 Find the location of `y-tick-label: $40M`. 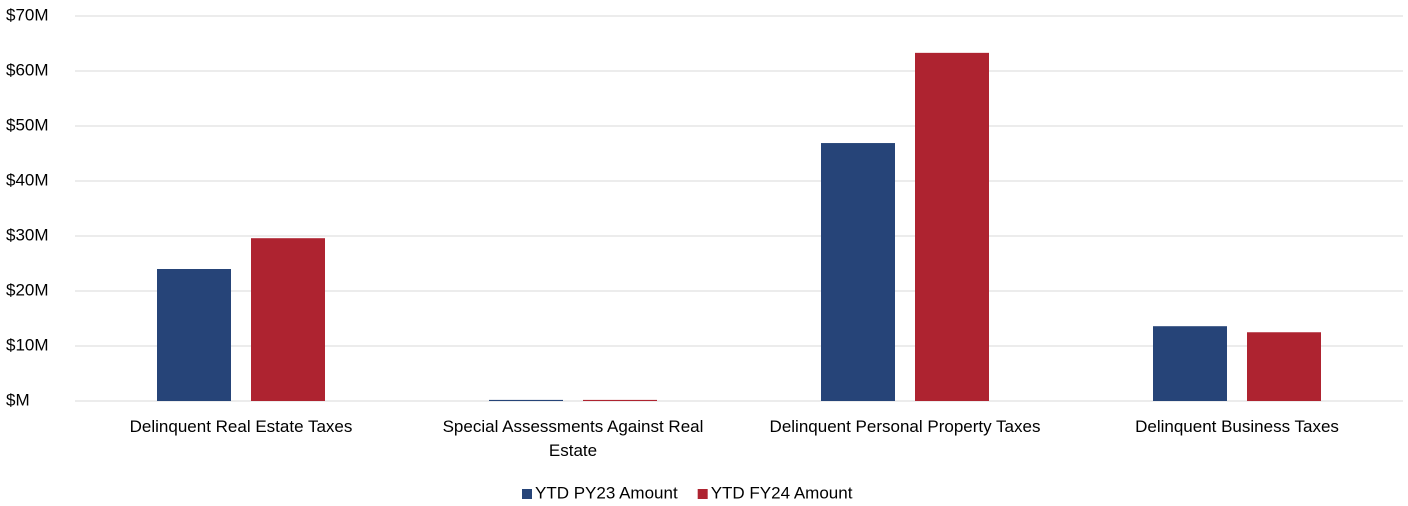

y-tick-label: $40M is located at coordinates (27, 179).